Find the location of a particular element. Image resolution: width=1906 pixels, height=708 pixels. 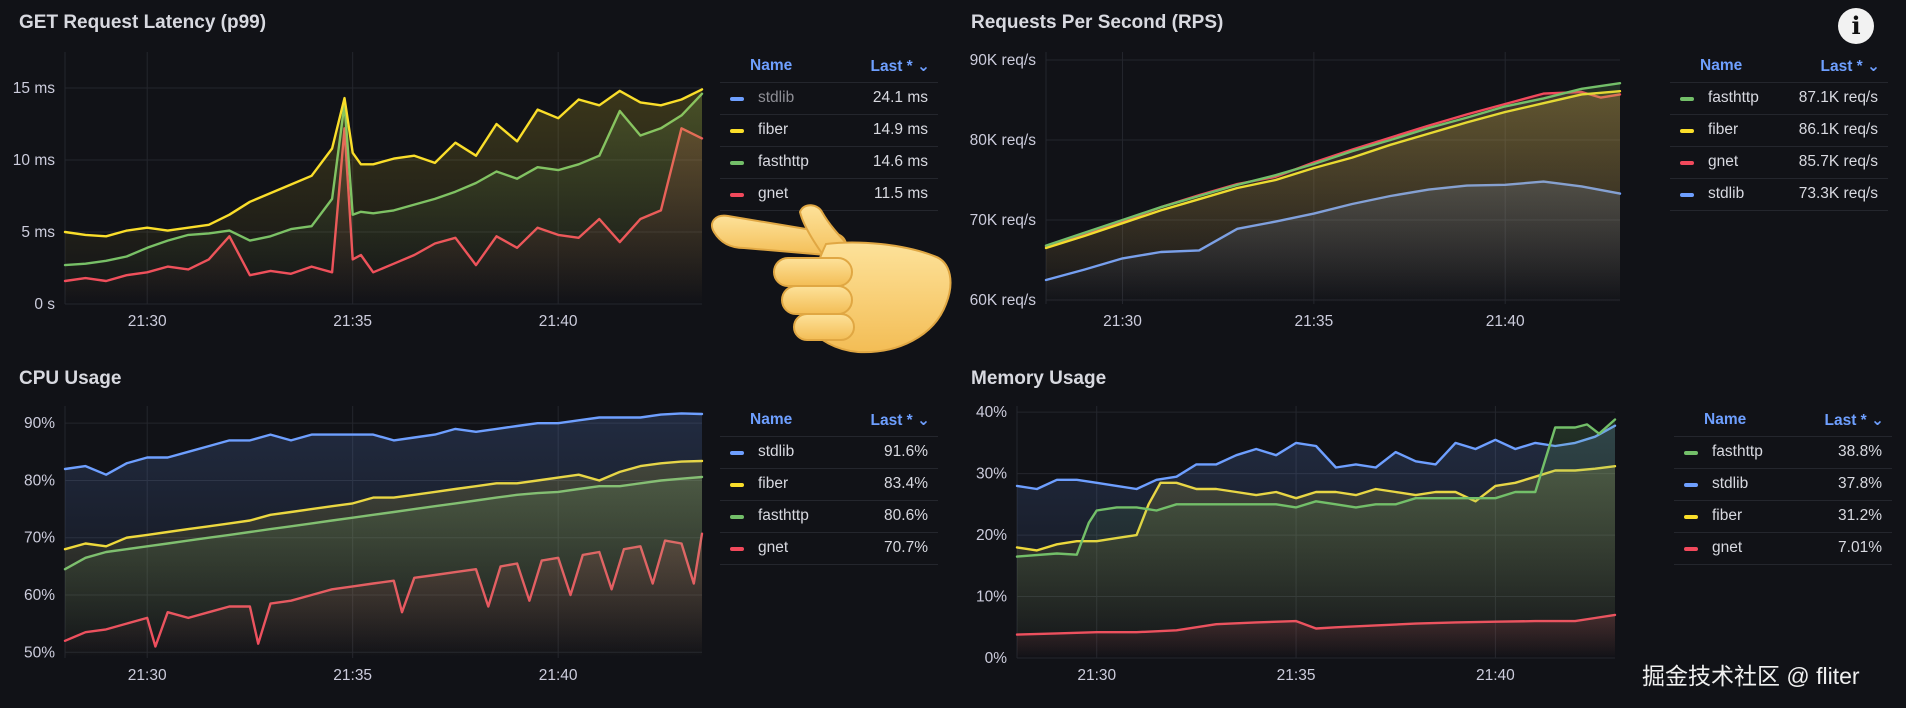

legend-last-value: 7.01% is located at coordinates (1860, 547).